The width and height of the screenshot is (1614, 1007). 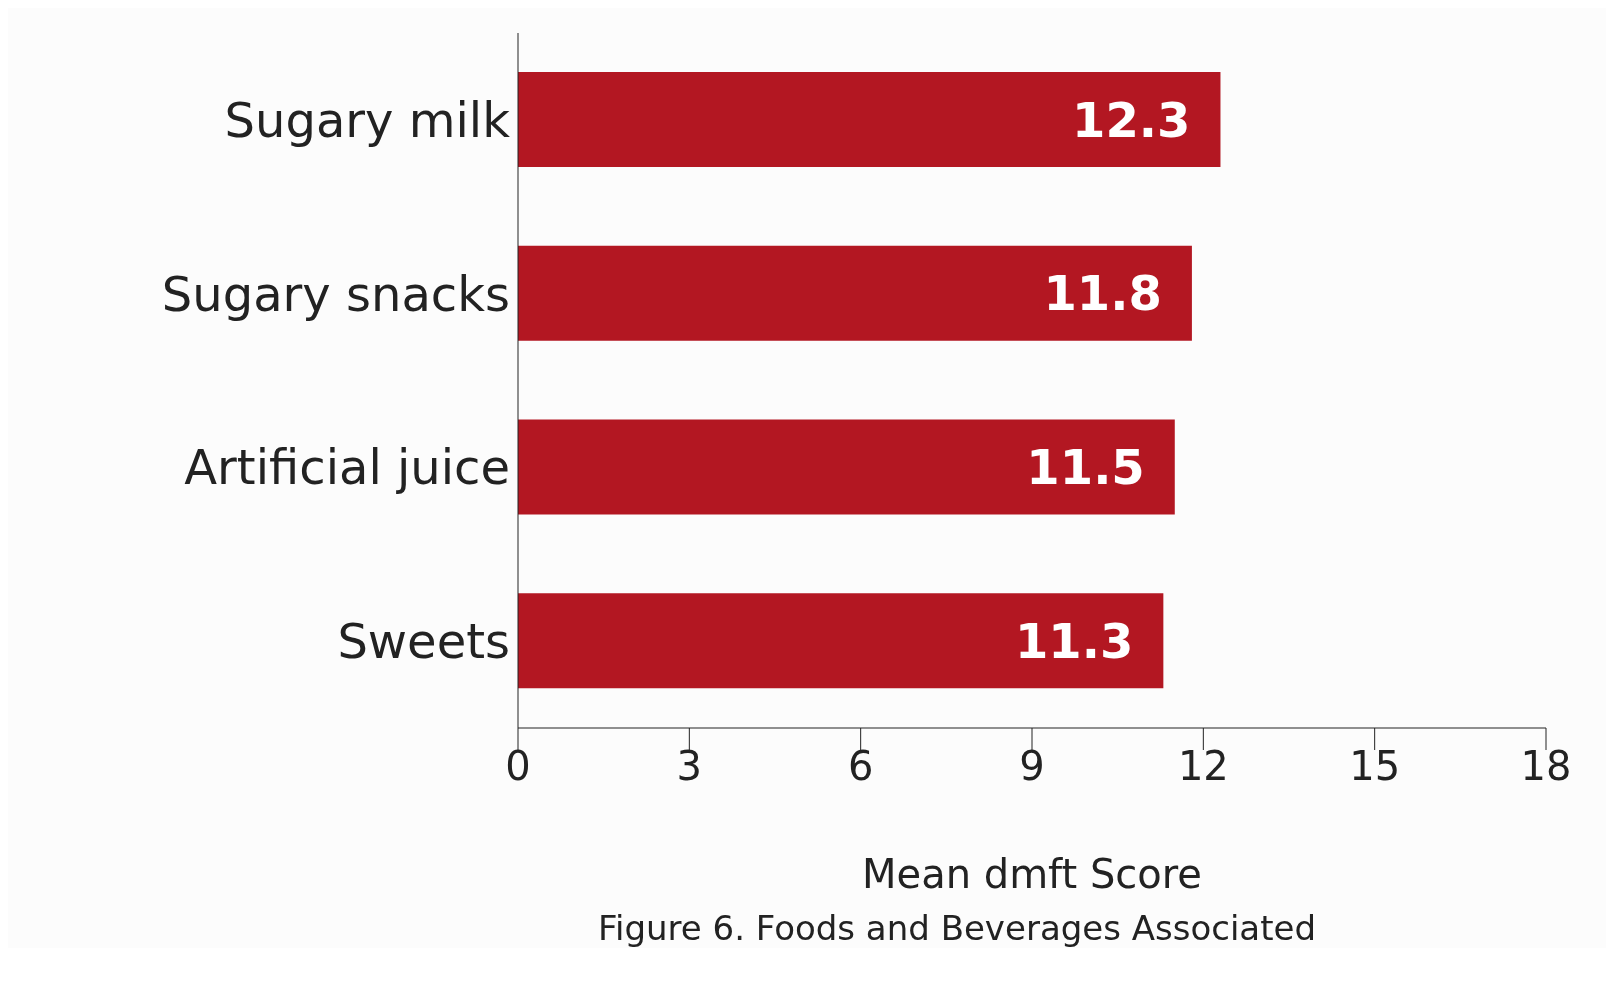 I want to click on x-tick-label: 9, so click(x=1032, y=766).